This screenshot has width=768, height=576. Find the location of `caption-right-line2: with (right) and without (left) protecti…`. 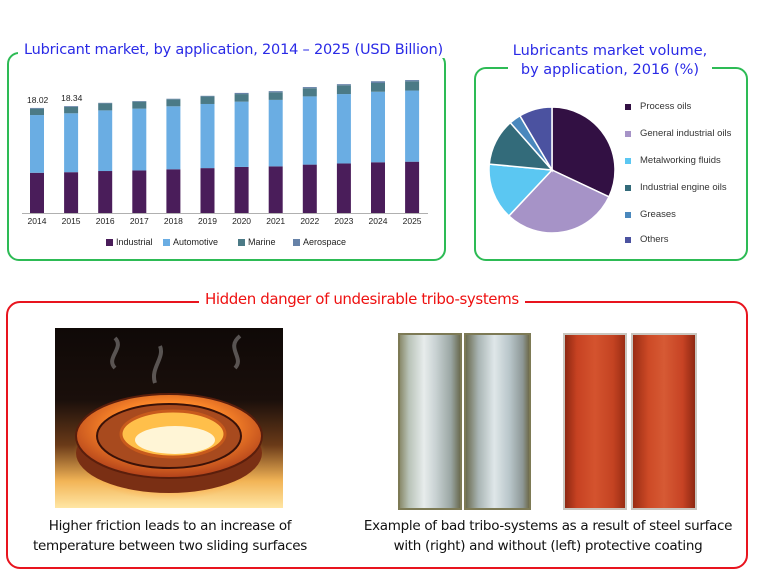

caption-right-line2: with (right) and without (left) protecti… is located at coordinates (548, 546).